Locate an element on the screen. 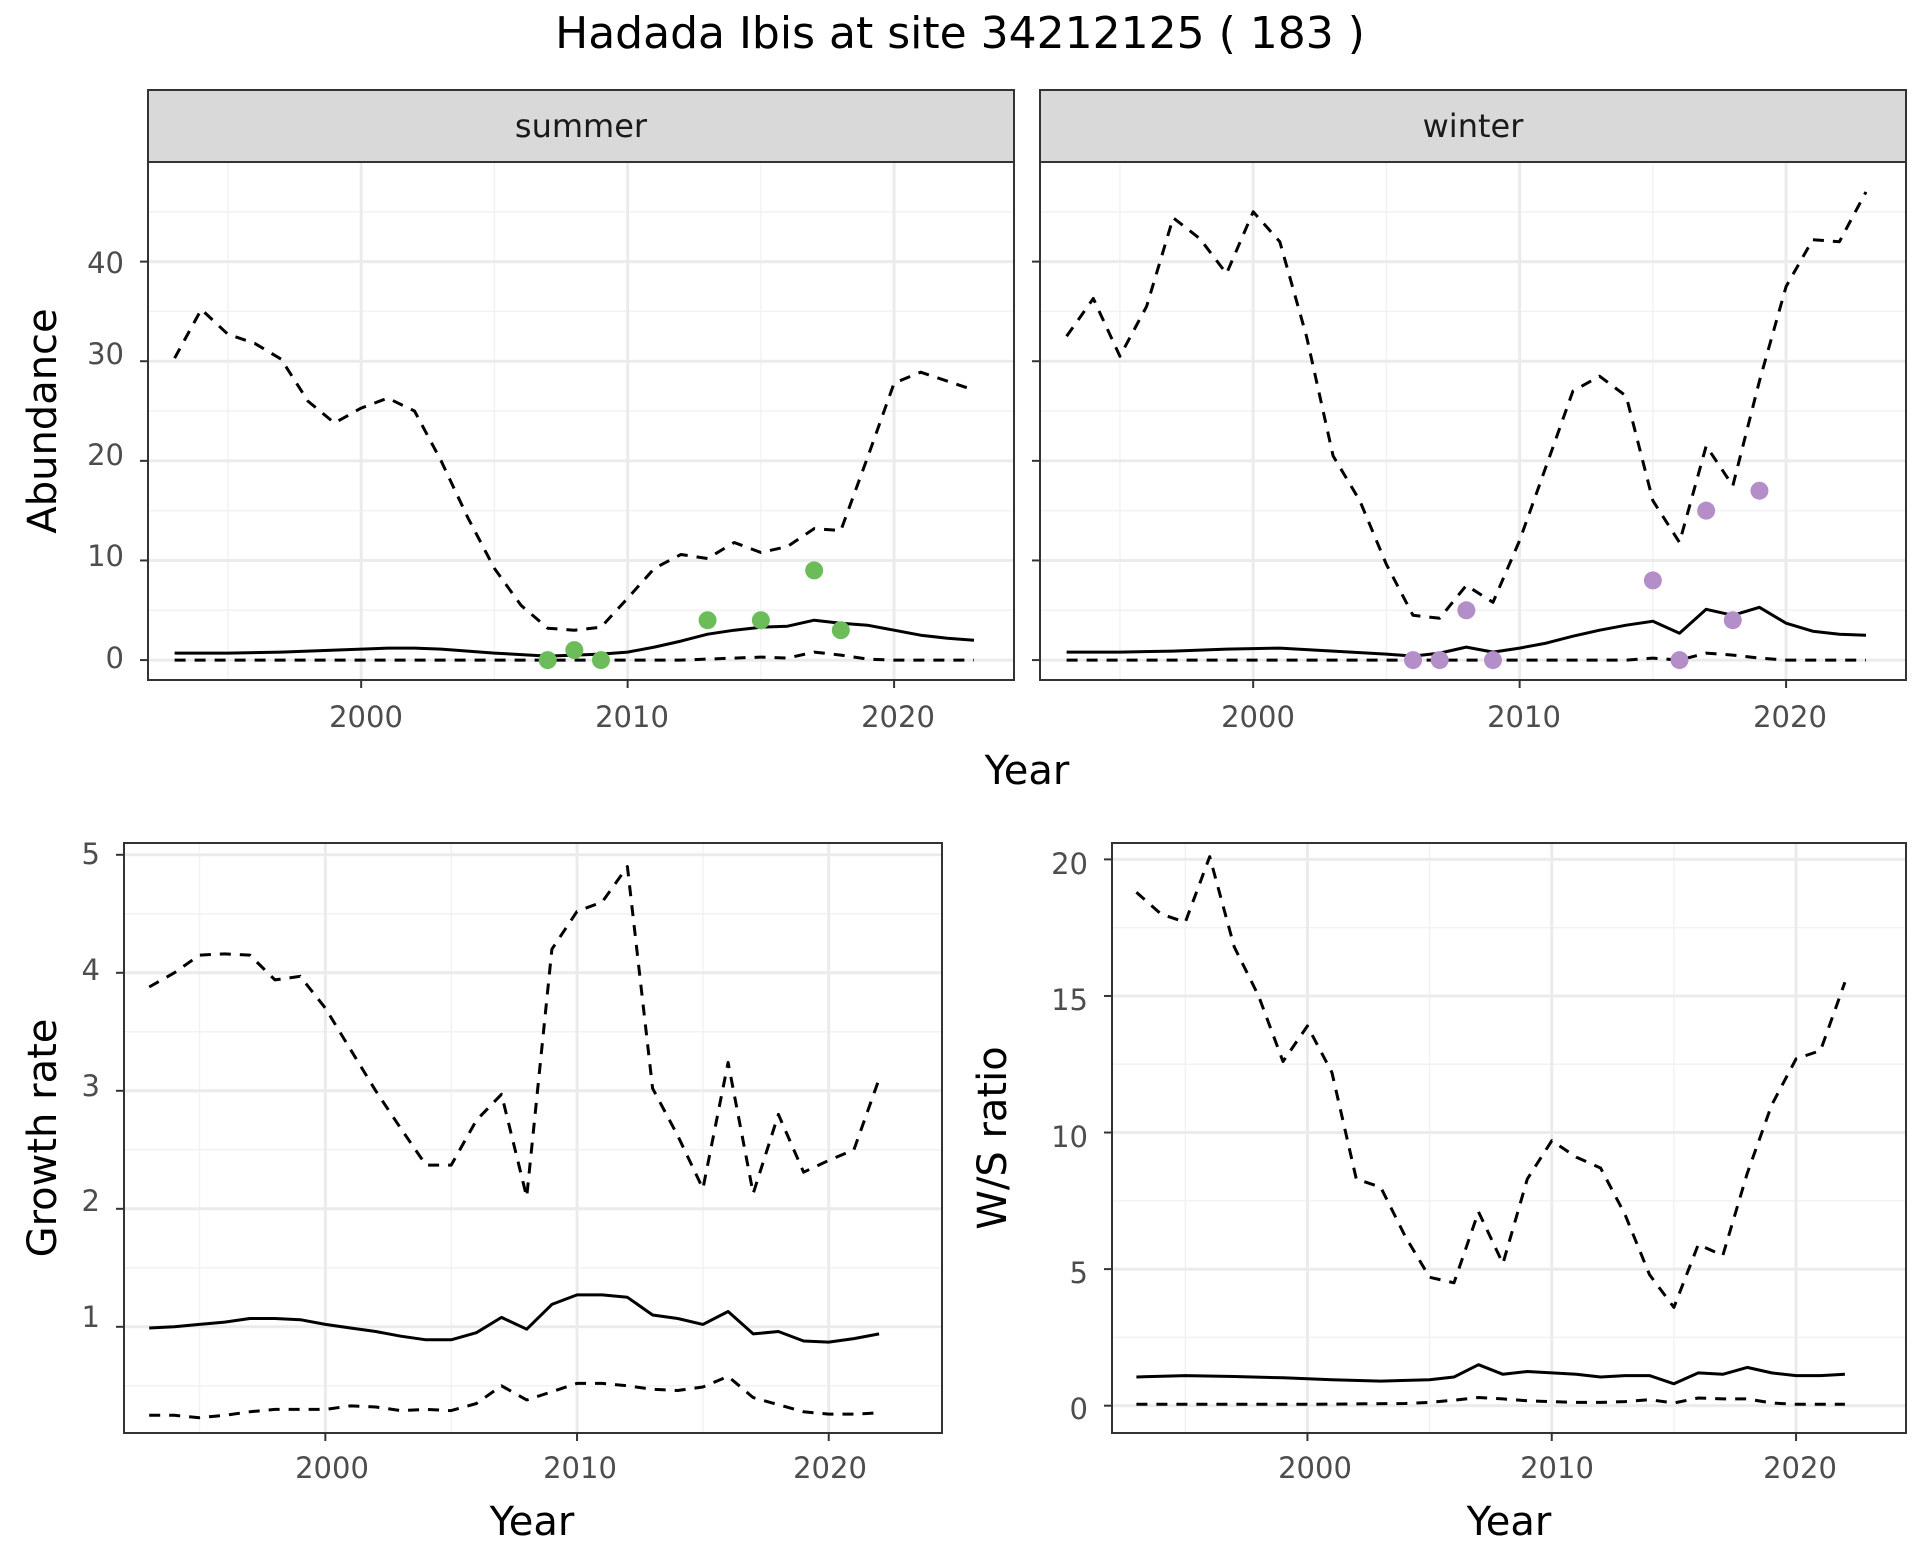  winter-strip is located at coordinates (1473, 126).